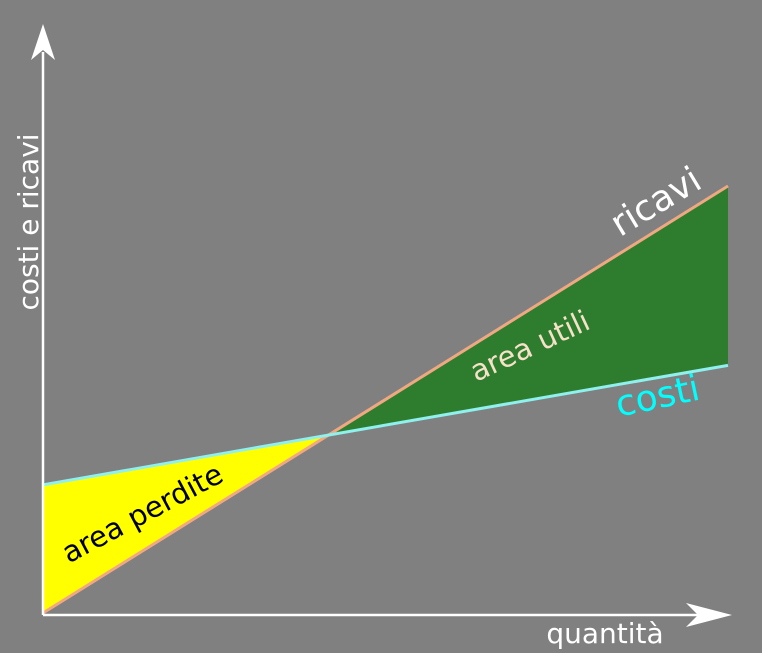 The height and width of the screenshot is (653, 762). What do you see at coordinates (28, 221) in the screenshot?
I see `y-axis-label: costi e ricavi` at bounding box center [28, 221].